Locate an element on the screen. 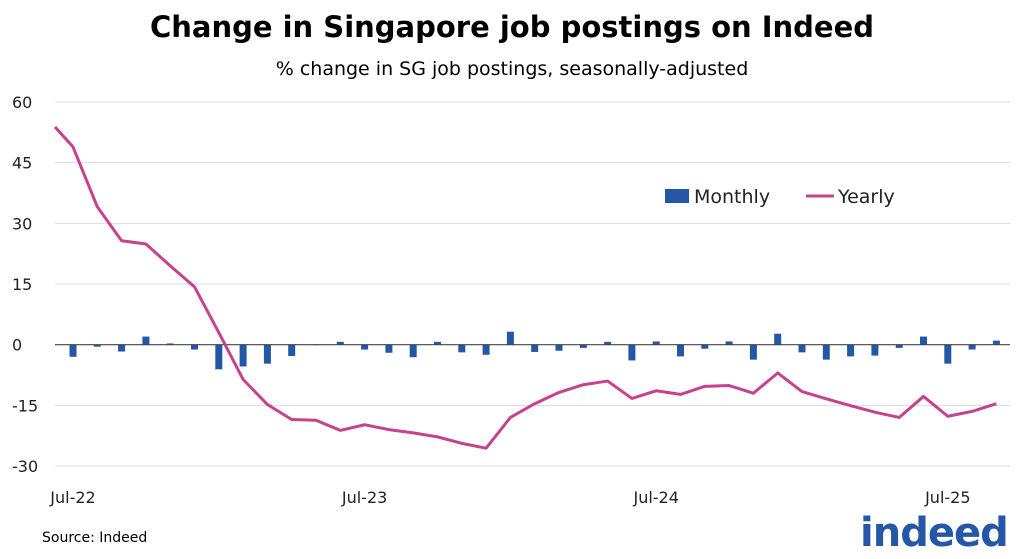 This screenshot has width=1024, height=559. source-note: Source: Indeed is located at coordinates (95, 538).